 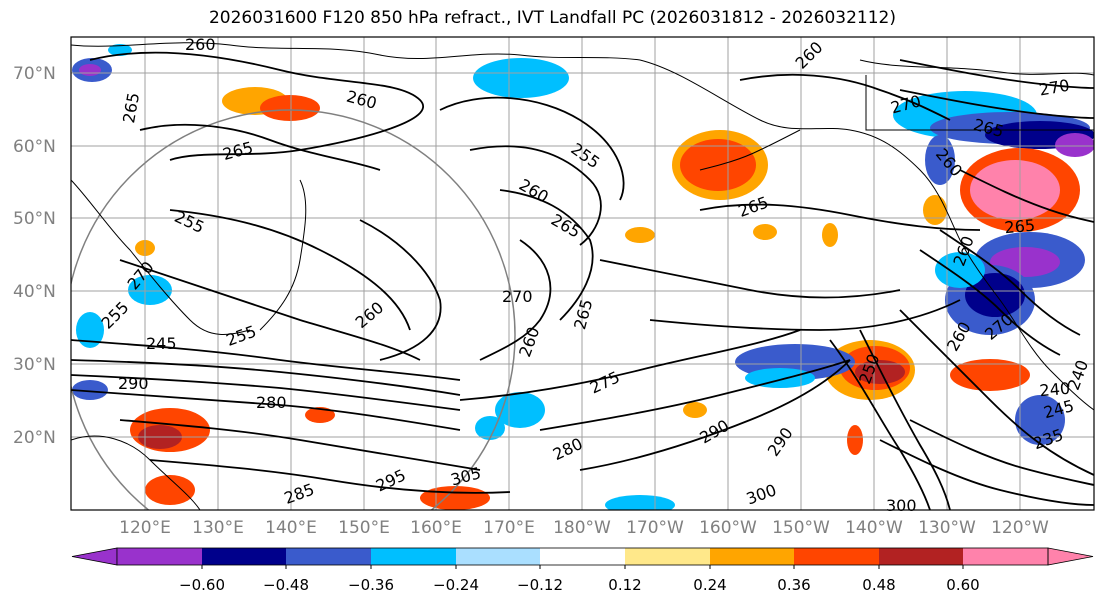 I want to click on lat-label: 50°N, so click(x=34, y=219).